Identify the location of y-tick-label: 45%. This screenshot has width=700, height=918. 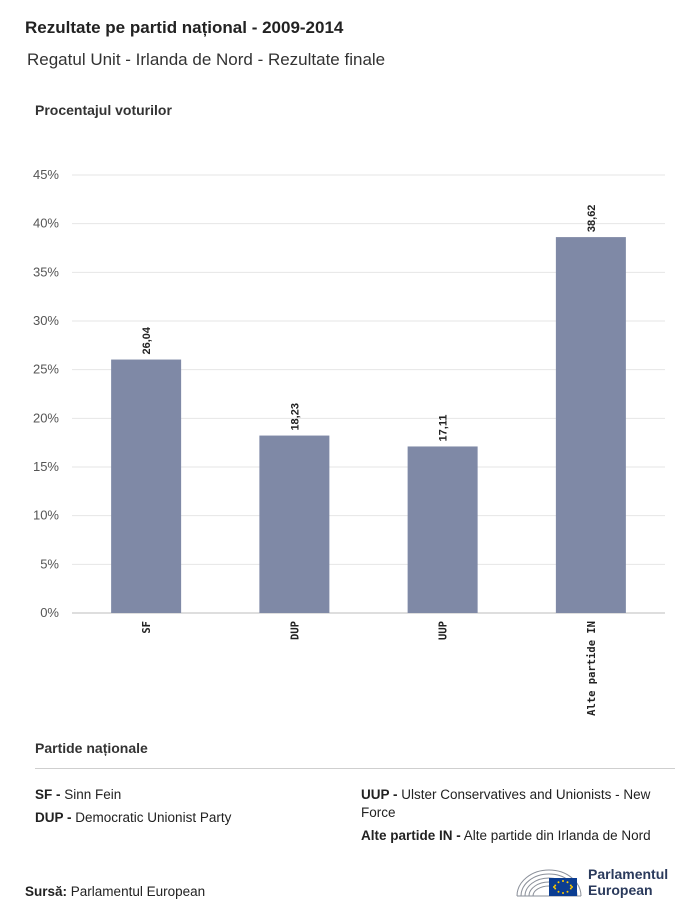
(46, 174).